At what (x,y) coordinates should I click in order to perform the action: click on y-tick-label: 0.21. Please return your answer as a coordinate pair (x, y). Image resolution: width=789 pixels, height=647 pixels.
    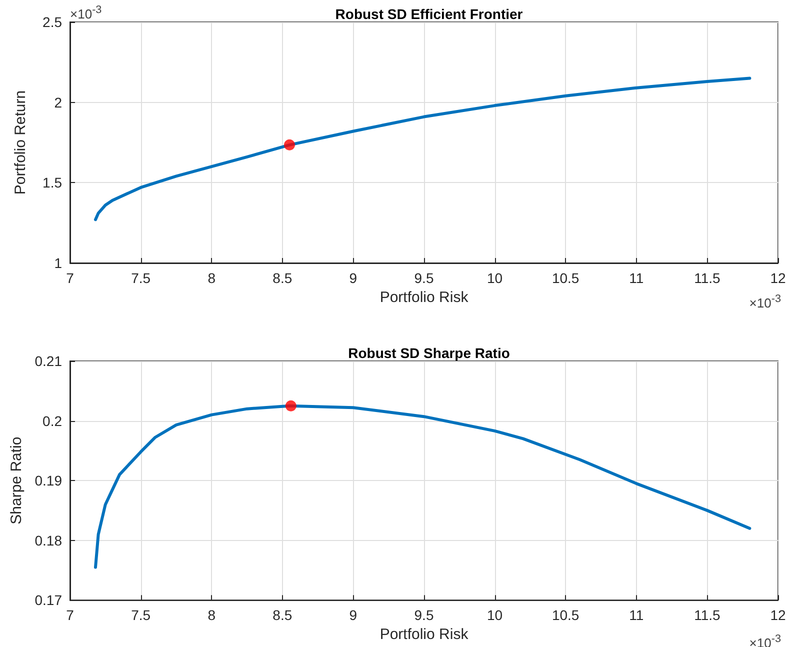
    Looking at the image, I should click on (48, 361).